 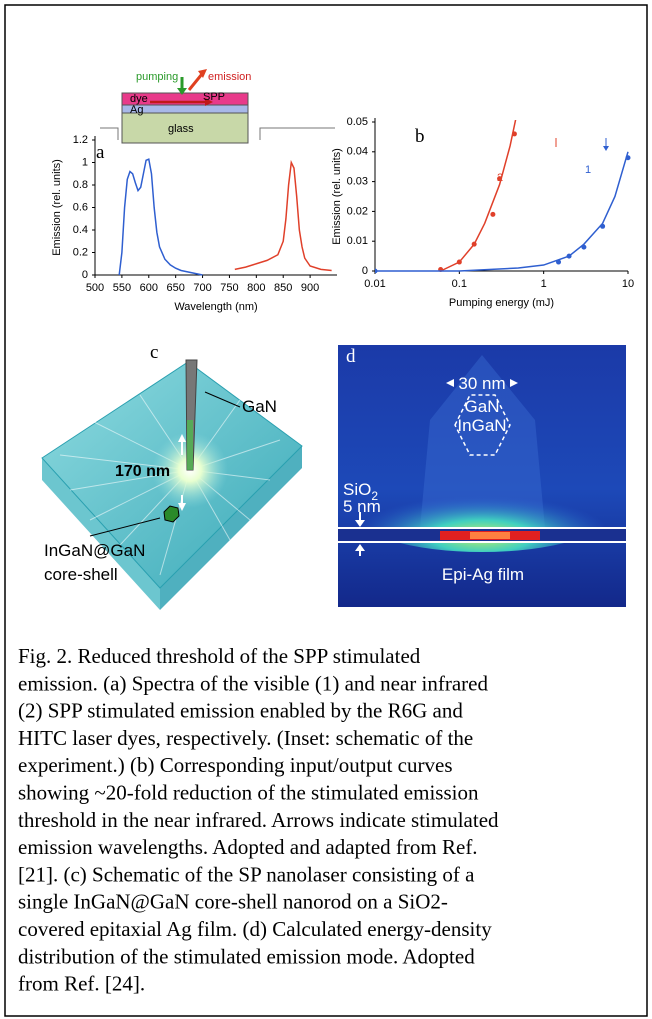 What do you see at coordinates (229, 77) in the screenshot?
I see `inset-label: emission` at bounding box center [229, 77].